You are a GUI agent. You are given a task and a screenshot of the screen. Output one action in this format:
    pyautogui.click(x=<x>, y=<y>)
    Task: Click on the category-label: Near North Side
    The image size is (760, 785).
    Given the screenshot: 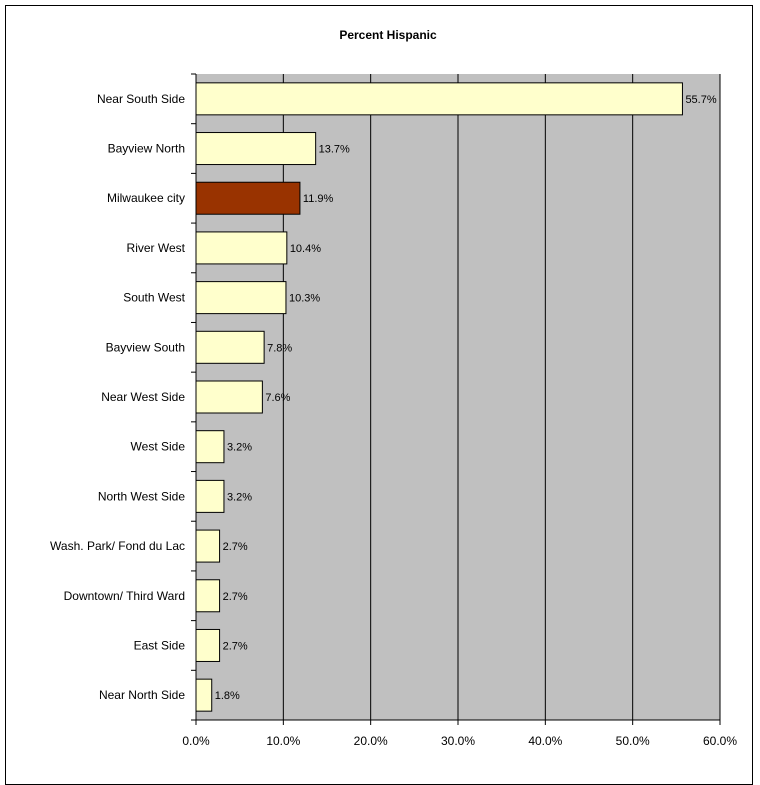 What is the action you would take?
    pyautogui.click(x=142, y=695)
    